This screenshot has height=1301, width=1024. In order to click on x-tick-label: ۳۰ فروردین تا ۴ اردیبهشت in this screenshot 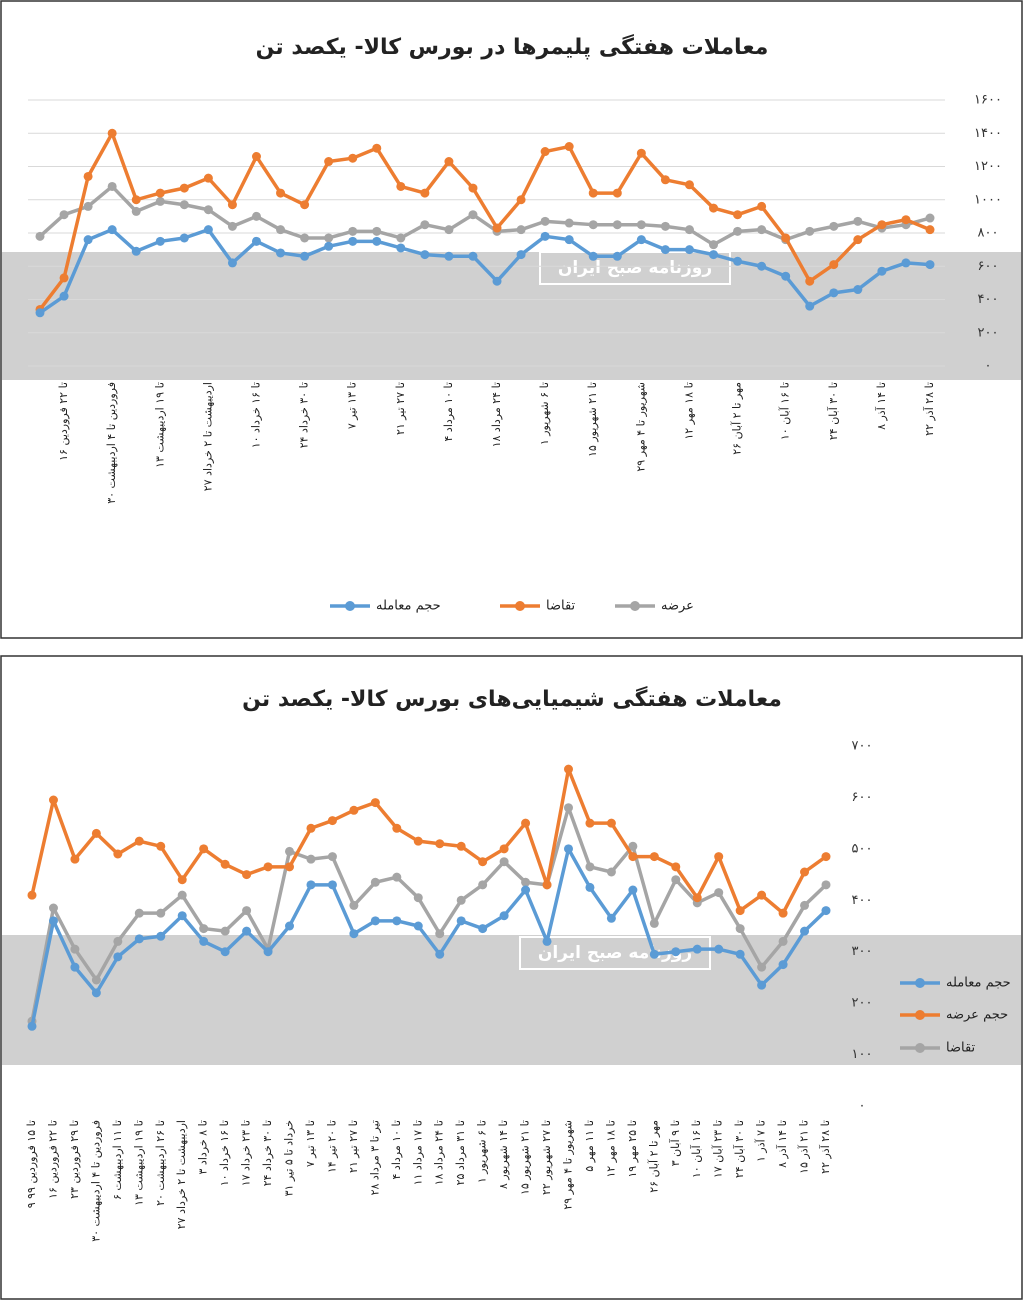, I will do `click(95, 1181)`.